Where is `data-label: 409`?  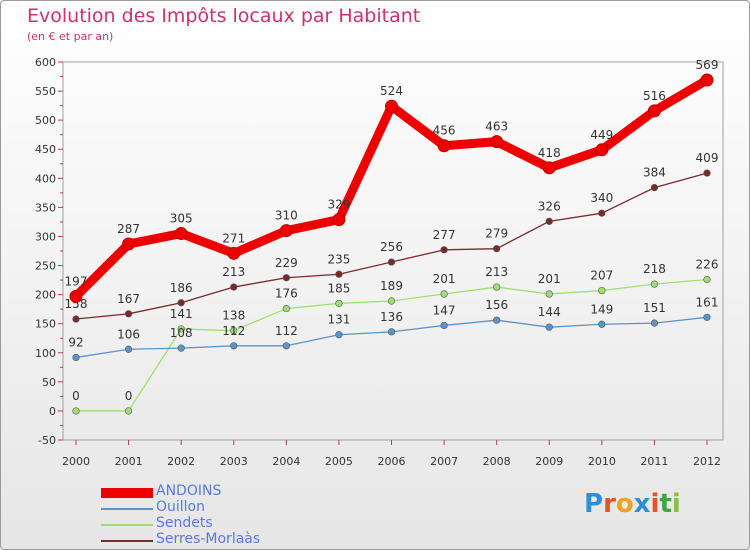
data-label: 409 is located at coordinates (707, 158).